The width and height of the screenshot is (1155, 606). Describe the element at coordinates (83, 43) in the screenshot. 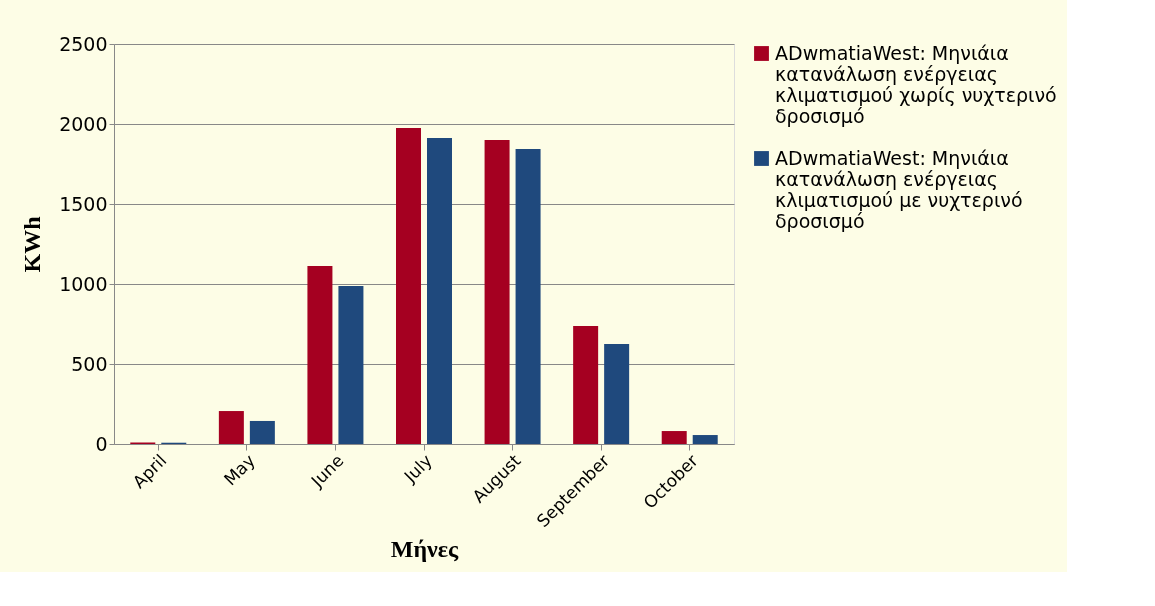

I see `y-tick-label: 2500` at that location.